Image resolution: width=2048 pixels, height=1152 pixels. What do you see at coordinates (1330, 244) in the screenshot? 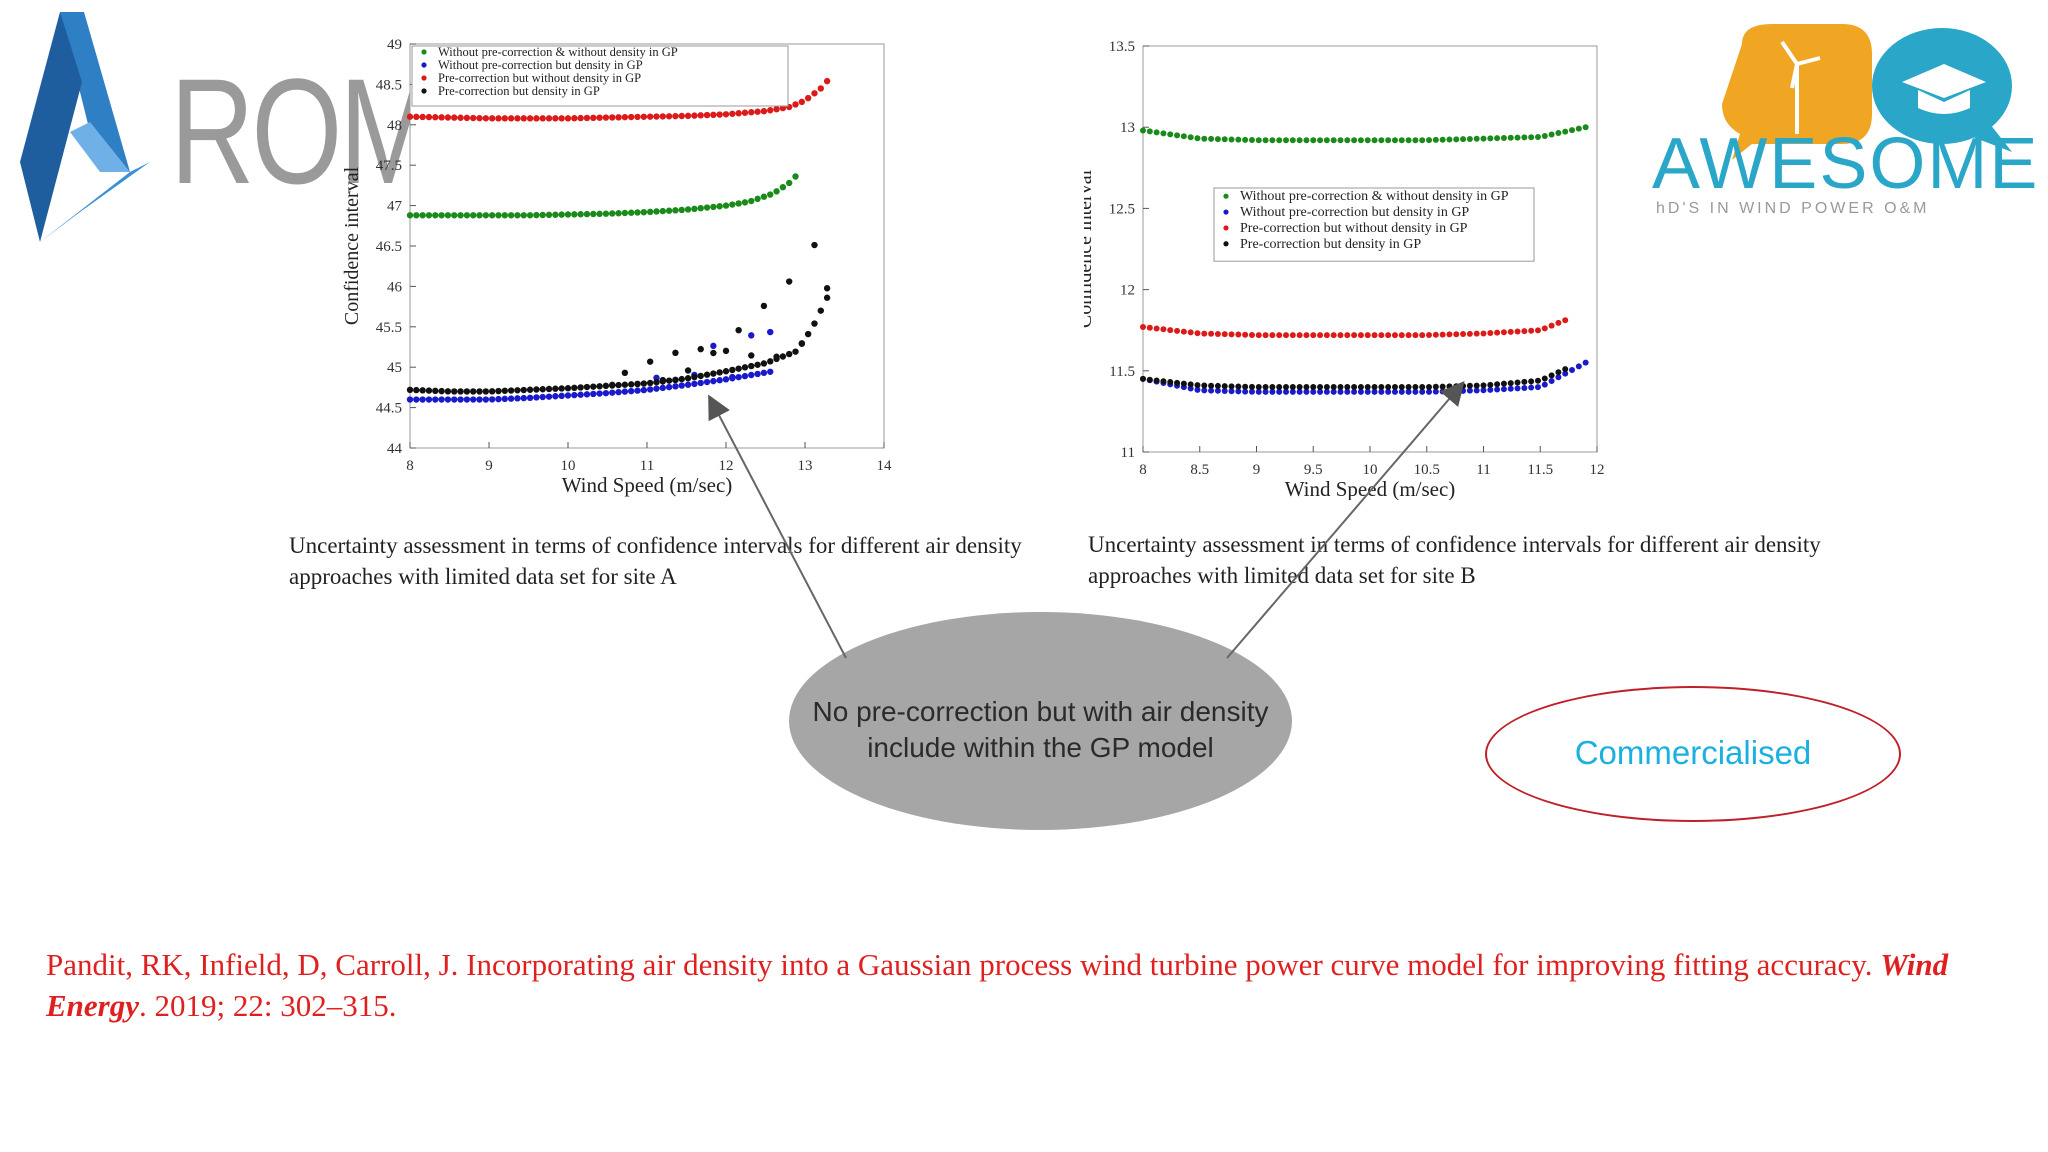
I see `chart-b-legend-label: Pre-correction but density in GP` at bounding box center [1330, 244].